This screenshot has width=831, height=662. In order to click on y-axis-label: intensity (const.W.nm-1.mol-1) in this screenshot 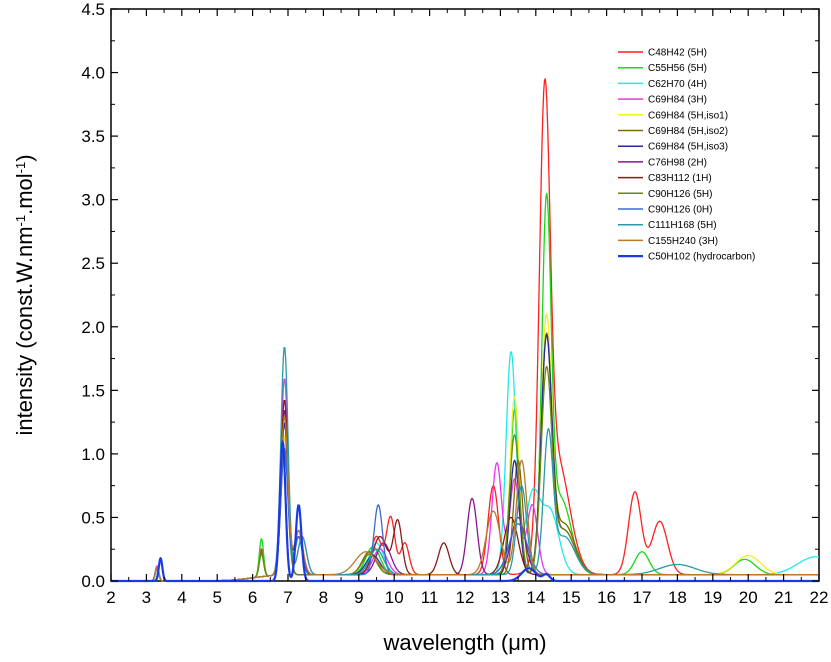, I will do `click(24, 294)`.